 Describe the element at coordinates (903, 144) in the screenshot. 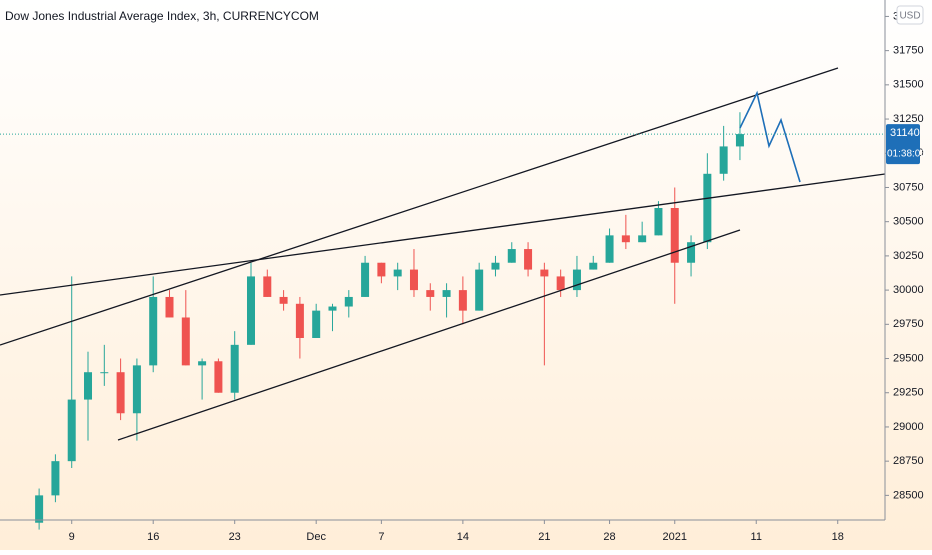

I see `last-price-box` at that location.